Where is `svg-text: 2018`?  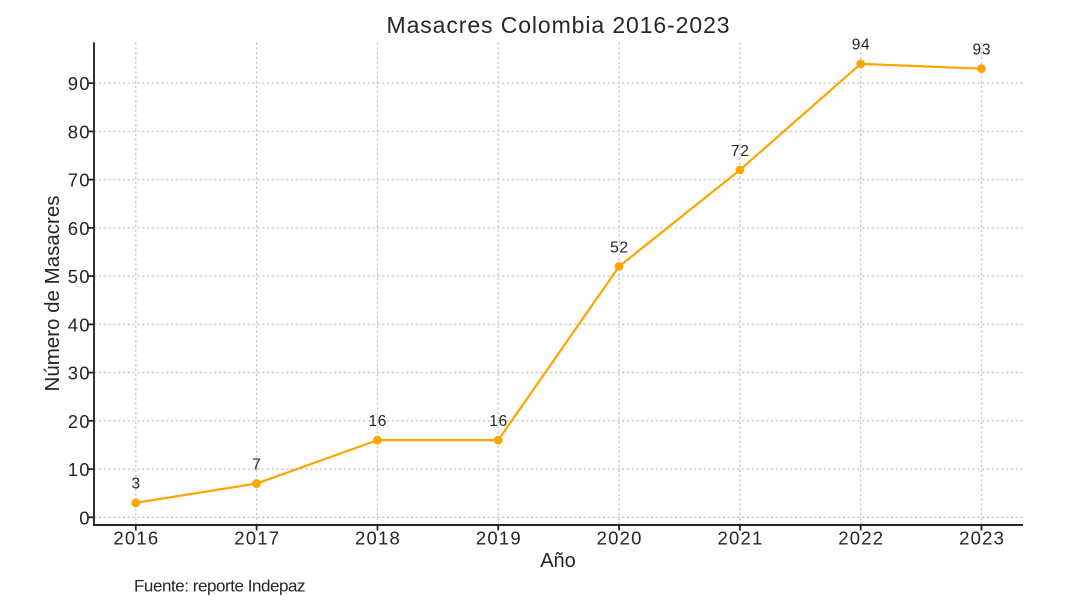 svg-text: 2018 is located at coordinates (378, 537).